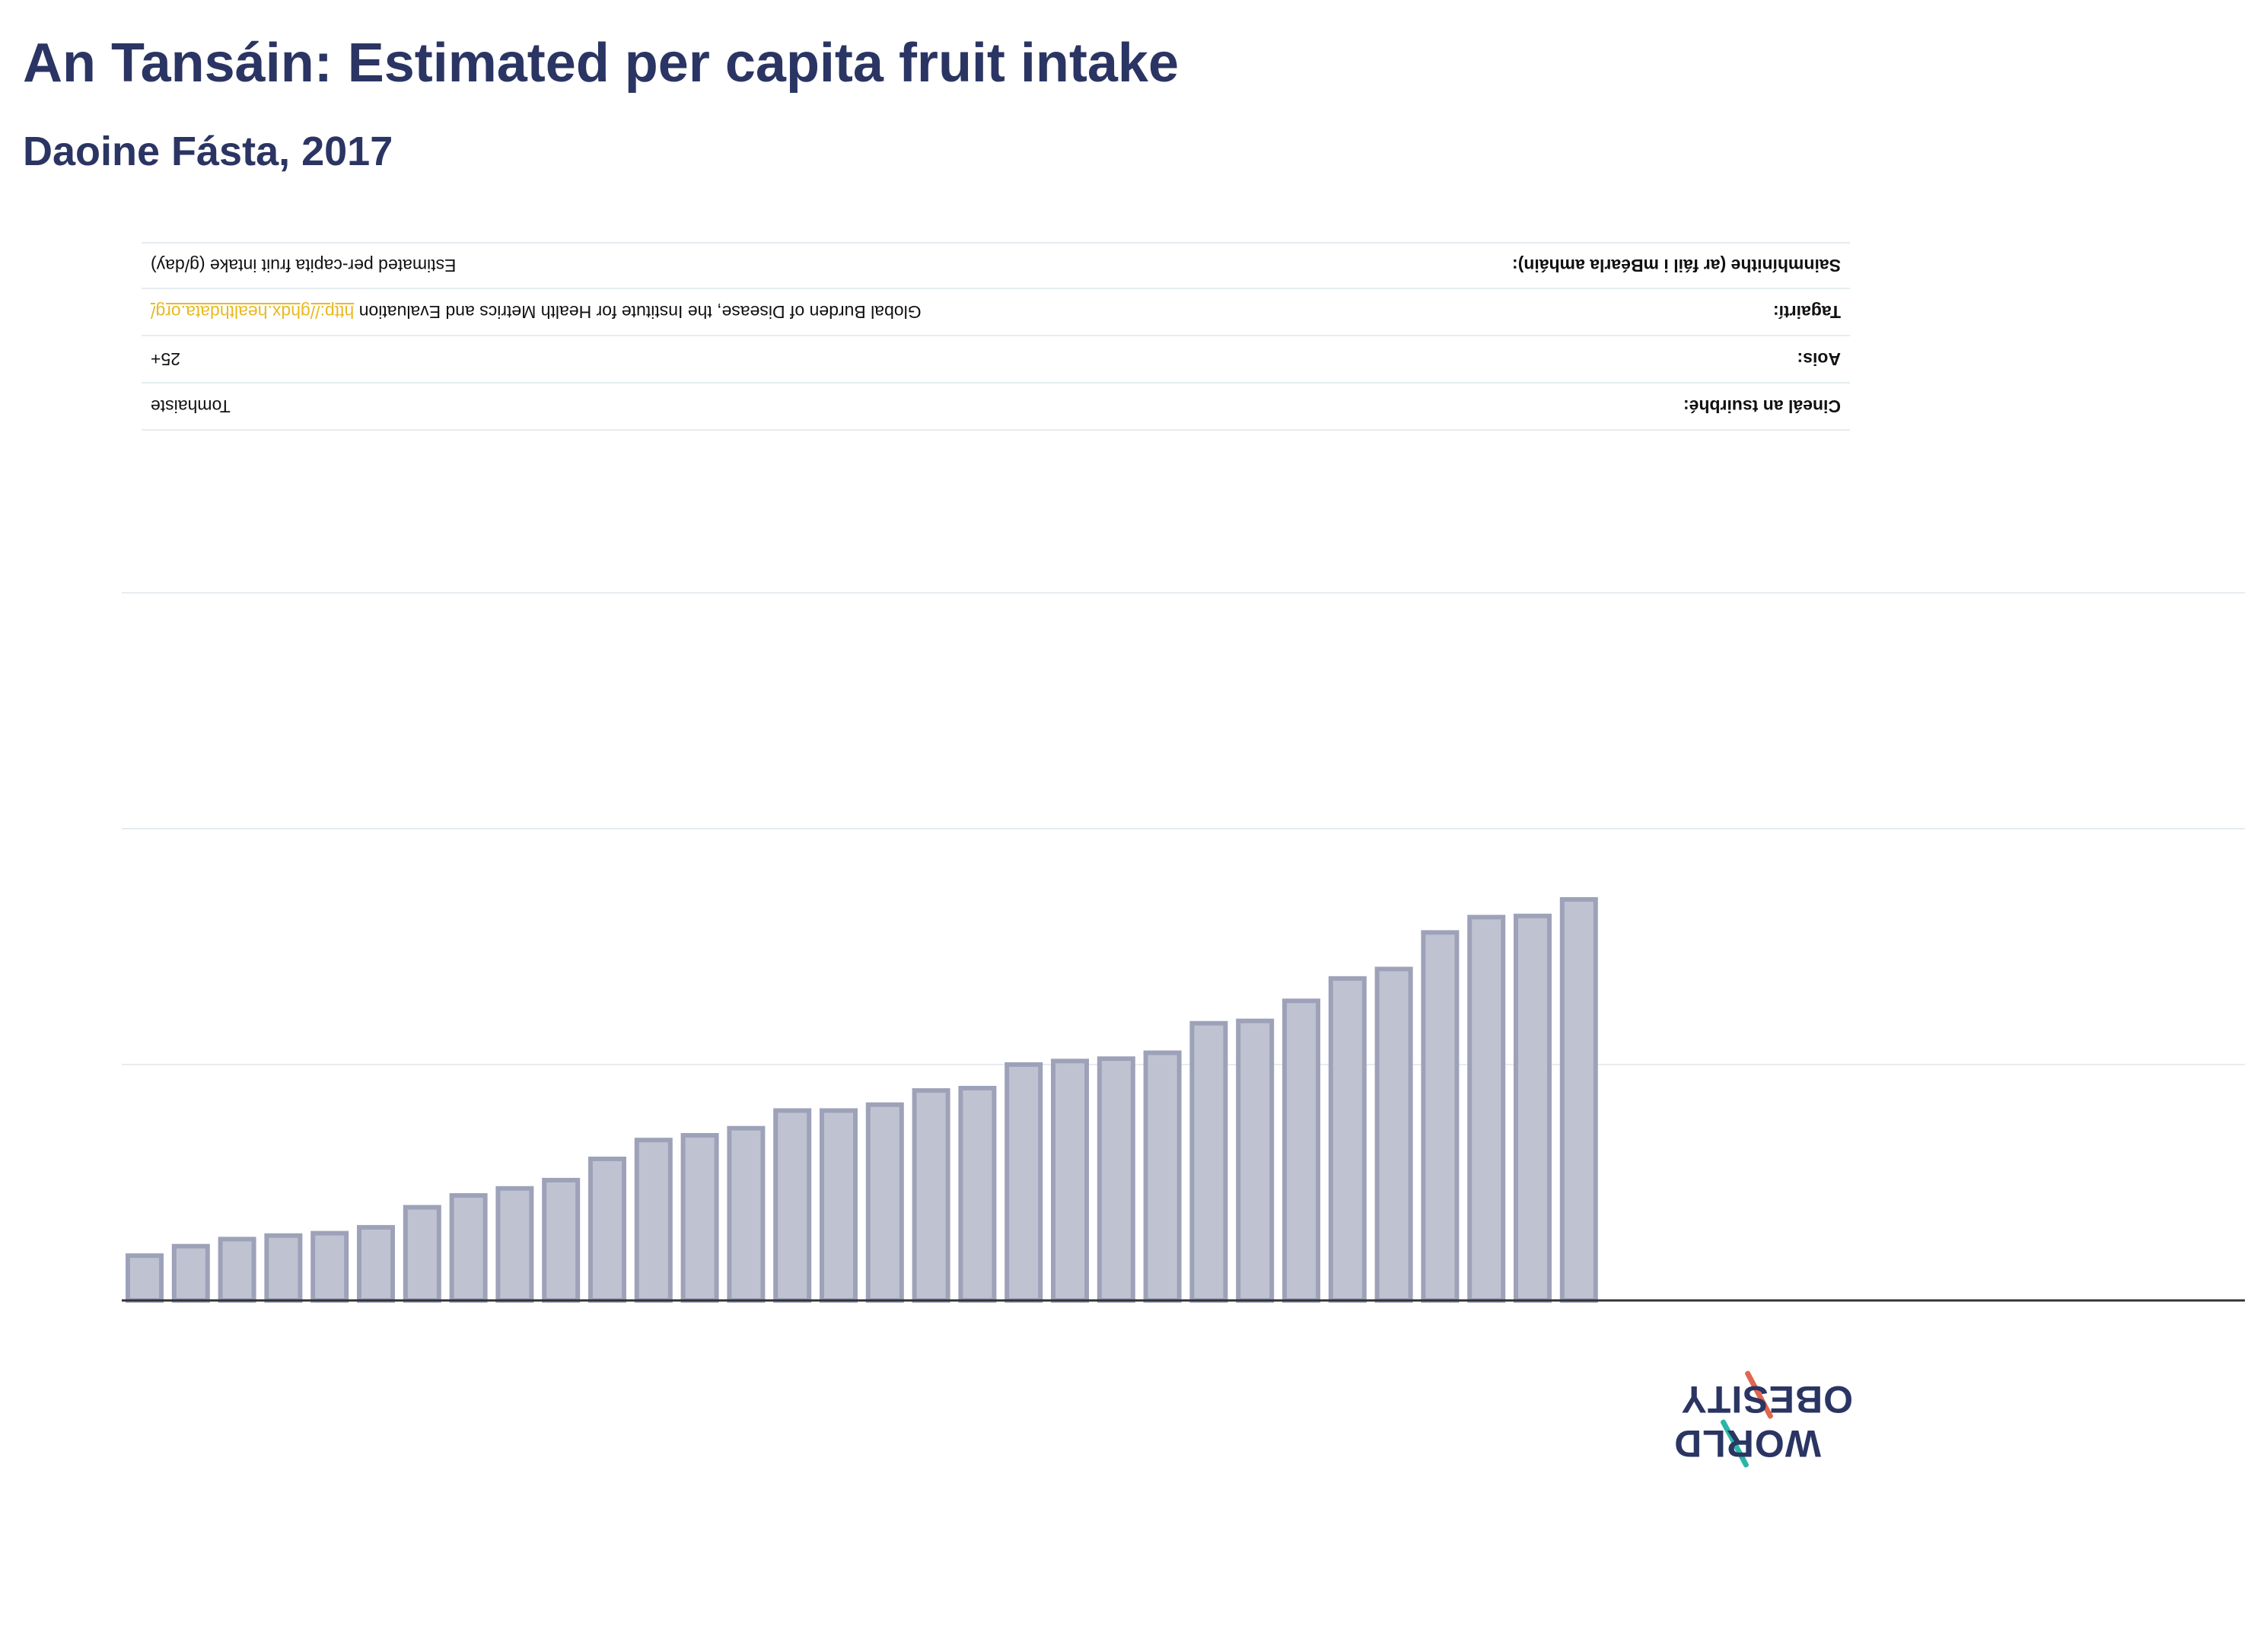 The width and height of the screenshot is (2251, 1652). Describe the element at coordinates (1819, 359) in the screenshot. I see `info-label-age: Aois:` at that location.